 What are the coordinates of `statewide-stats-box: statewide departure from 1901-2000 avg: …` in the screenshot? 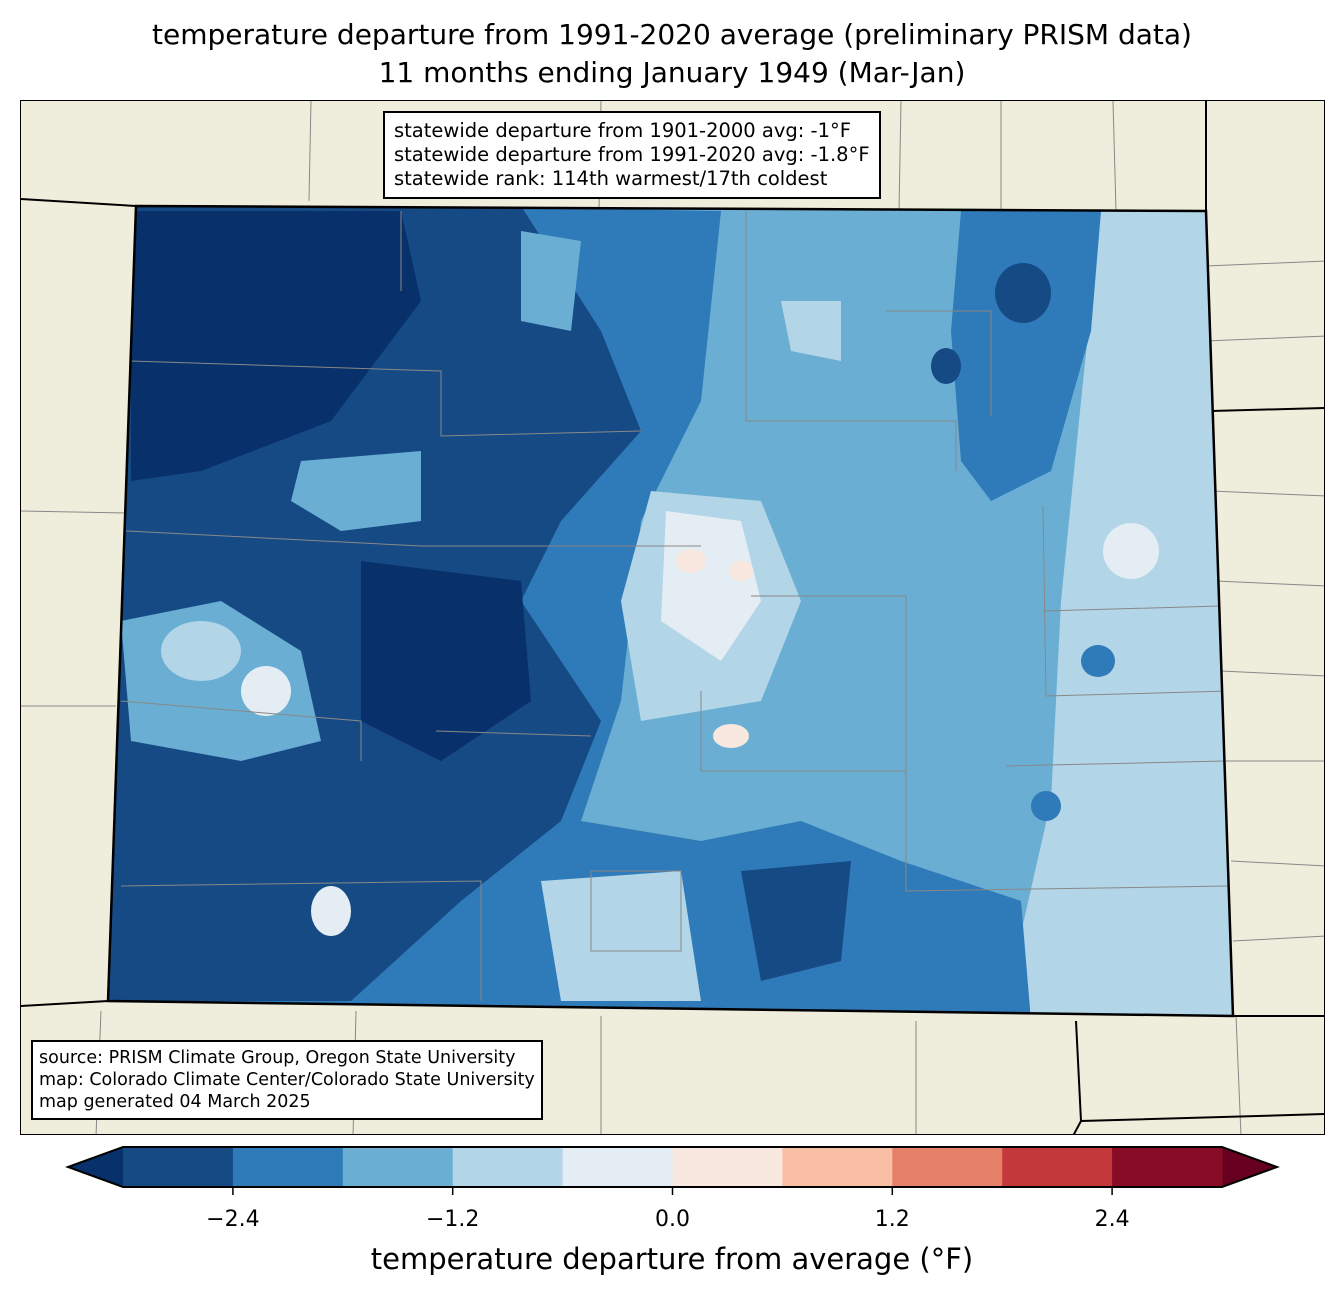 It's located at (632, 155).